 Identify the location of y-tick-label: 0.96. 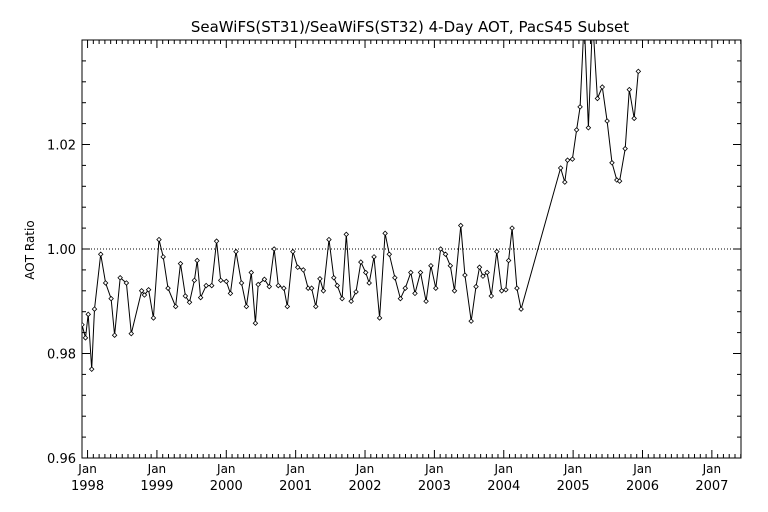
(61, 459).